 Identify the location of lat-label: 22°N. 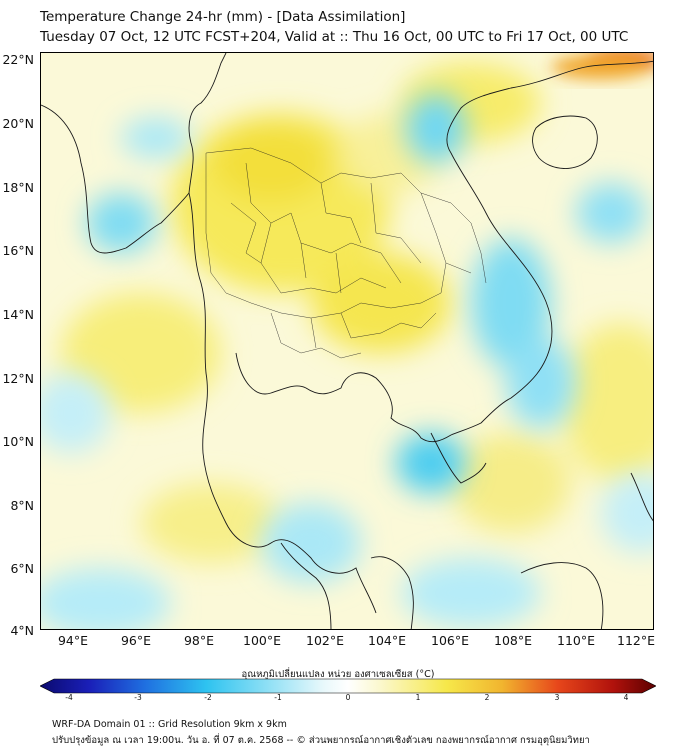
(18, 59).